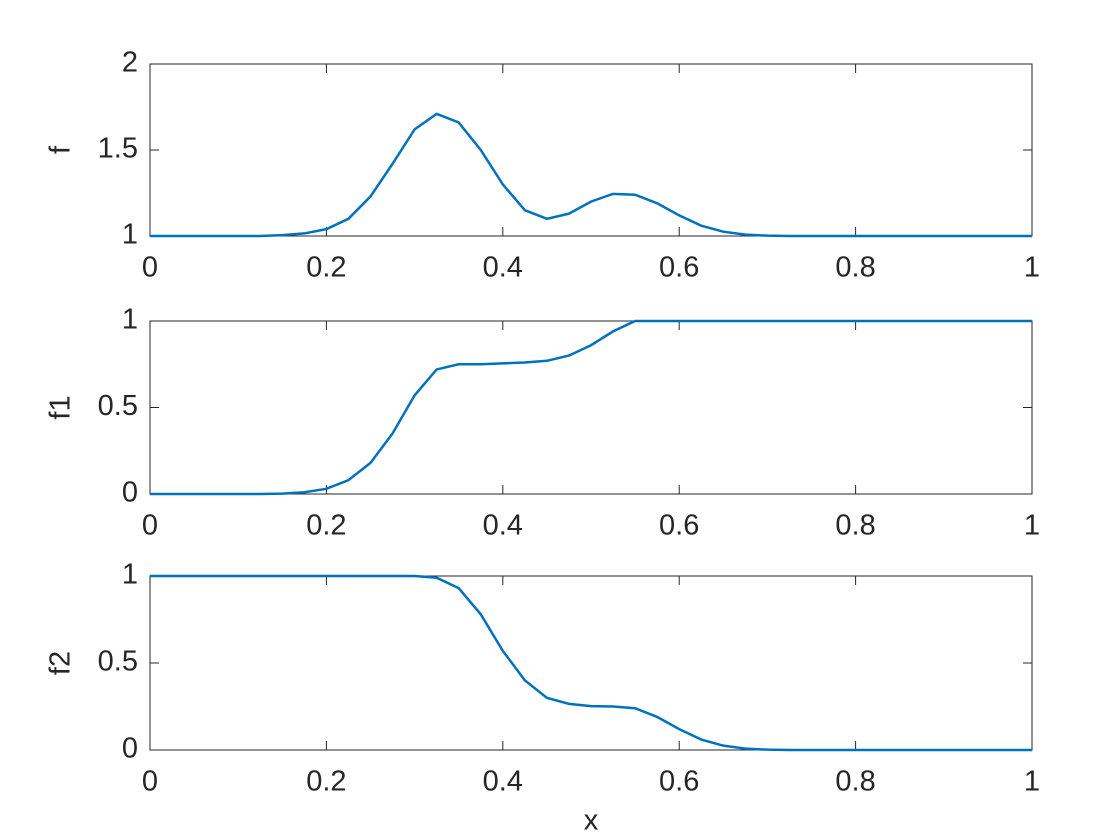 This screenshot has width=1120, height=840. Describe the element at coordinates (118, 149) in the screenshot. I see `y-tick-label: 1.5` at that location.